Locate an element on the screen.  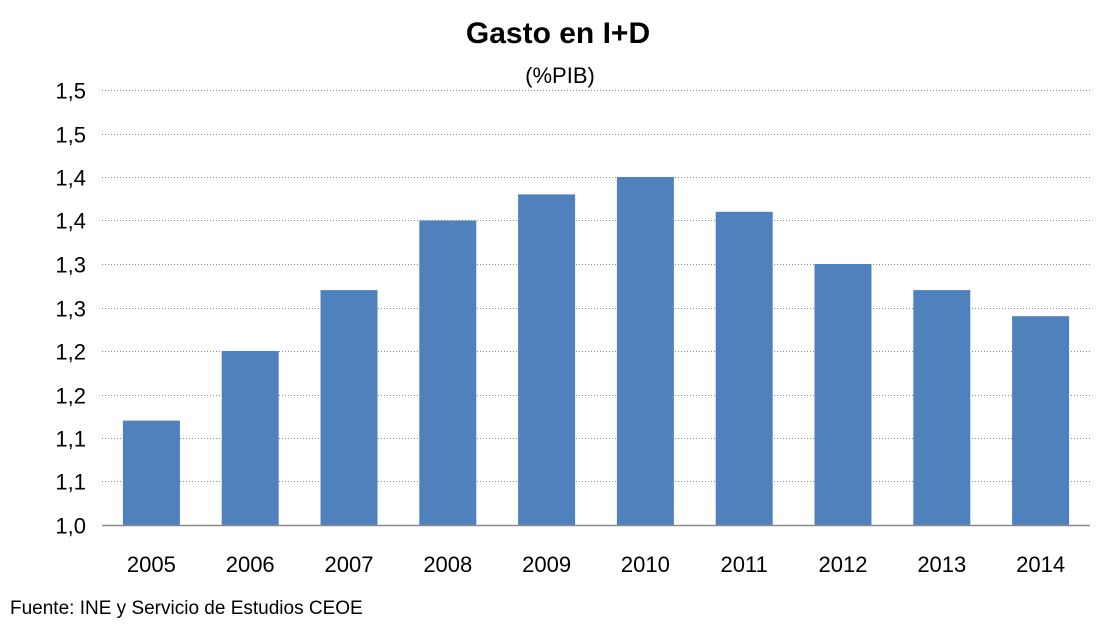
bar-2005 is located at coordinates (151, 472).